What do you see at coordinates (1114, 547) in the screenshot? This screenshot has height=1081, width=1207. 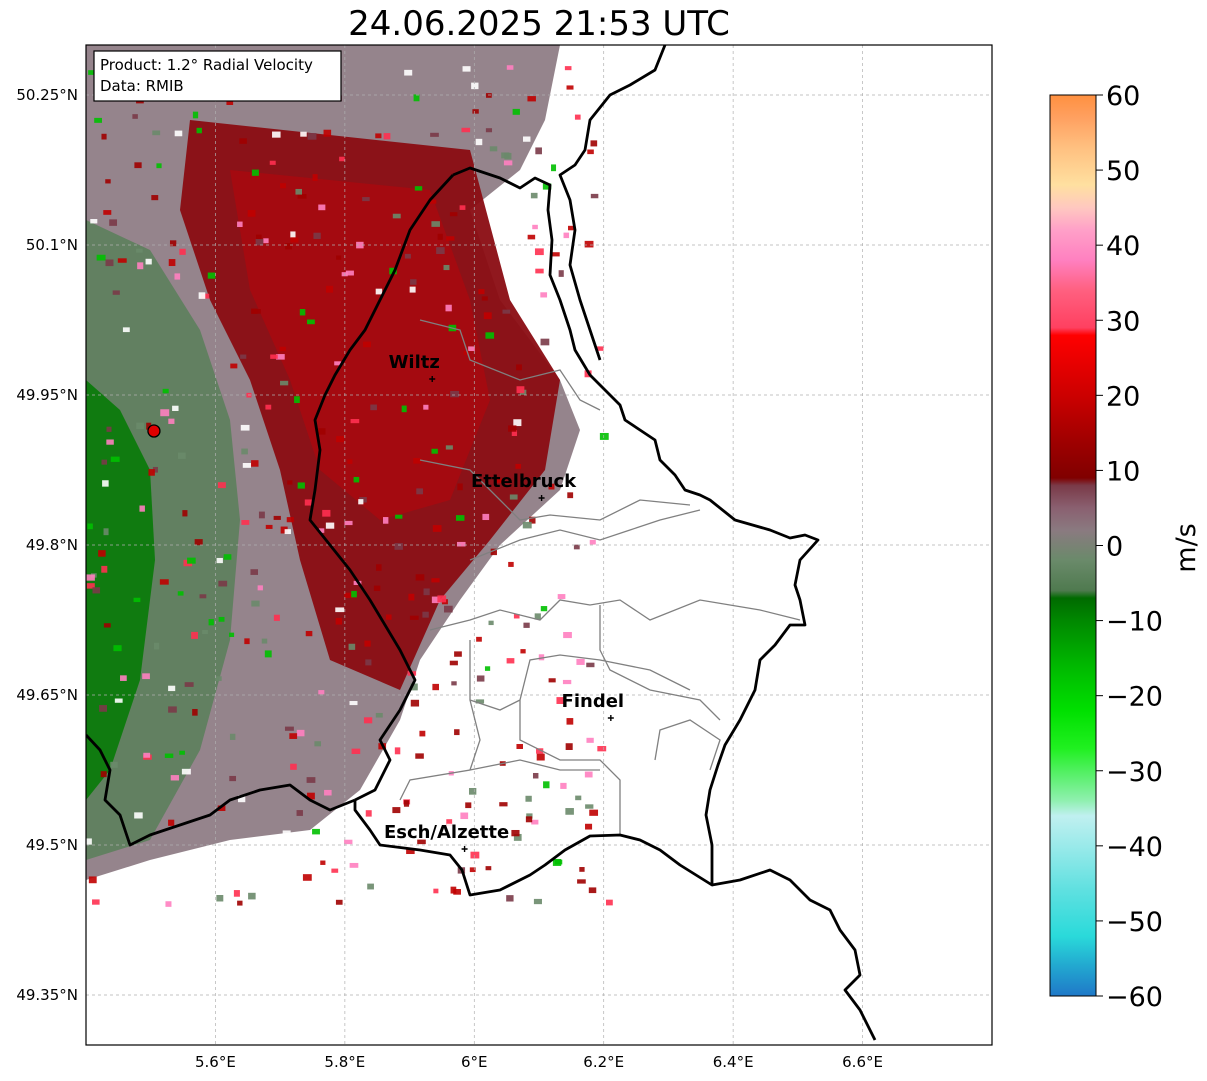 I see `colorbar-tick-label: 0` at bounding box center [1114, 547].